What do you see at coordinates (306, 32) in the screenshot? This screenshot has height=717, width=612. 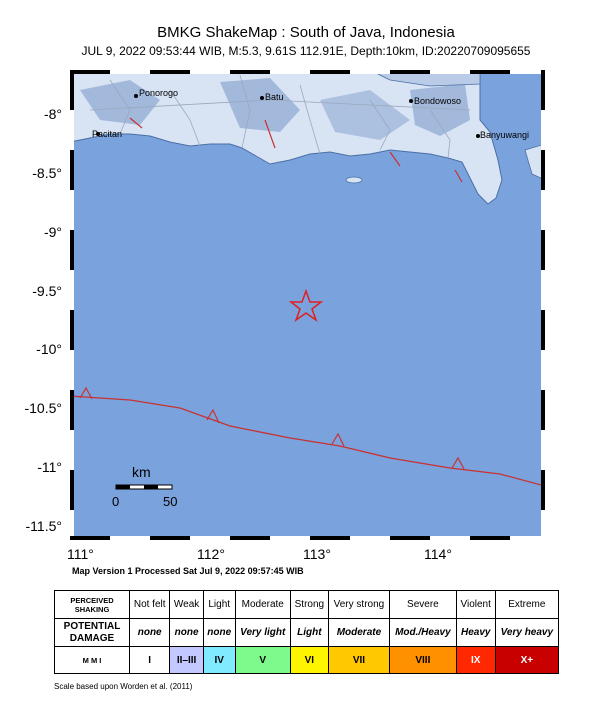 I see `map-title: BMKG ShakeMap : South of Java, Indonesia` at bounding box center [306, 32].